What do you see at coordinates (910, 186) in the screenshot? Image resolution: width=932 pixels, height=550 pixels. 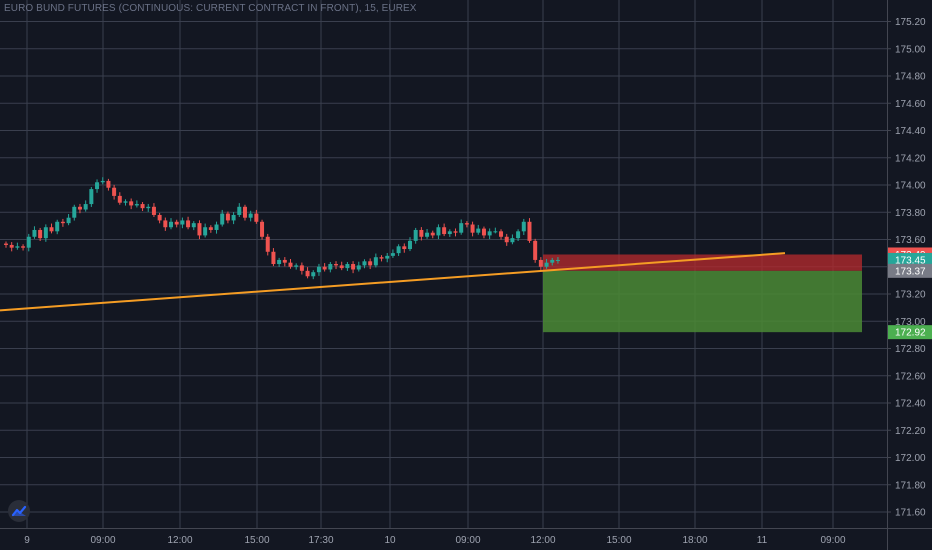 I see `y-tick-label: 174.00` at bounding box center [910, 186].